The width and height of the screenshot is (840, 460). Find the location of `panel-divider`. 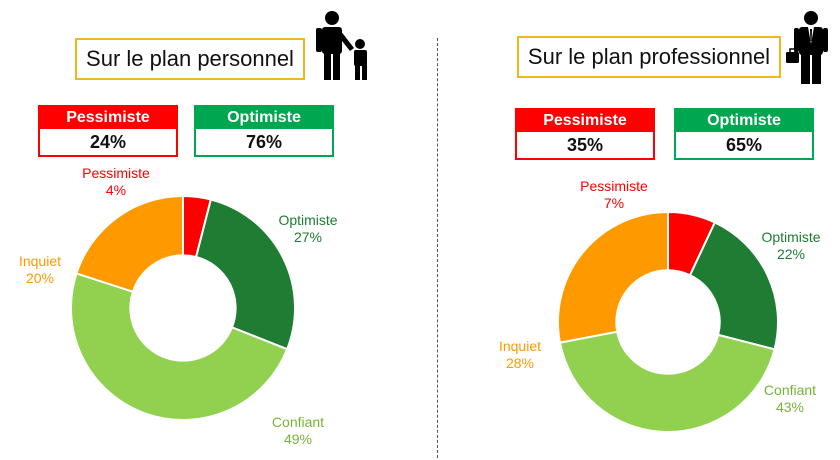

panel-divider is located at coordinates (437, 248).